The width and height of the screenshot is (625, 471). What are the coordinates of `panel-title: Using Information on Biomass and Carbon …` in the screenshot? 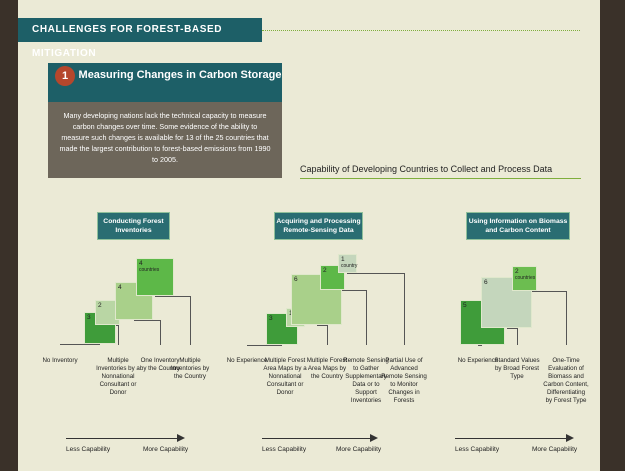 It's located at (518, 226).